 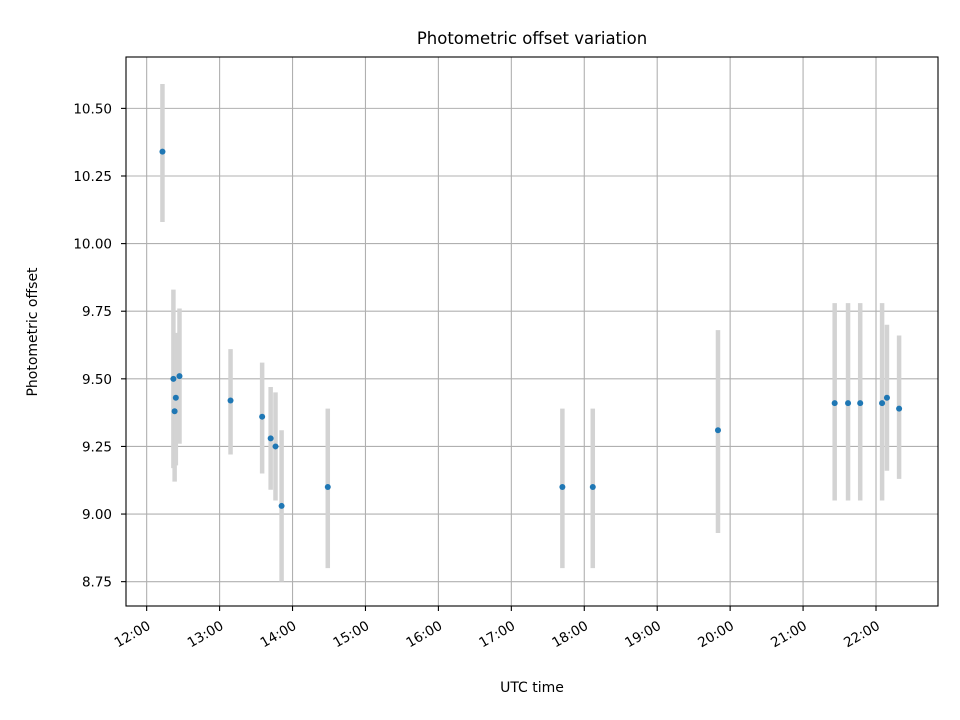 I want to click on y-tick-label: 9.75, so click(x=97, y=312).